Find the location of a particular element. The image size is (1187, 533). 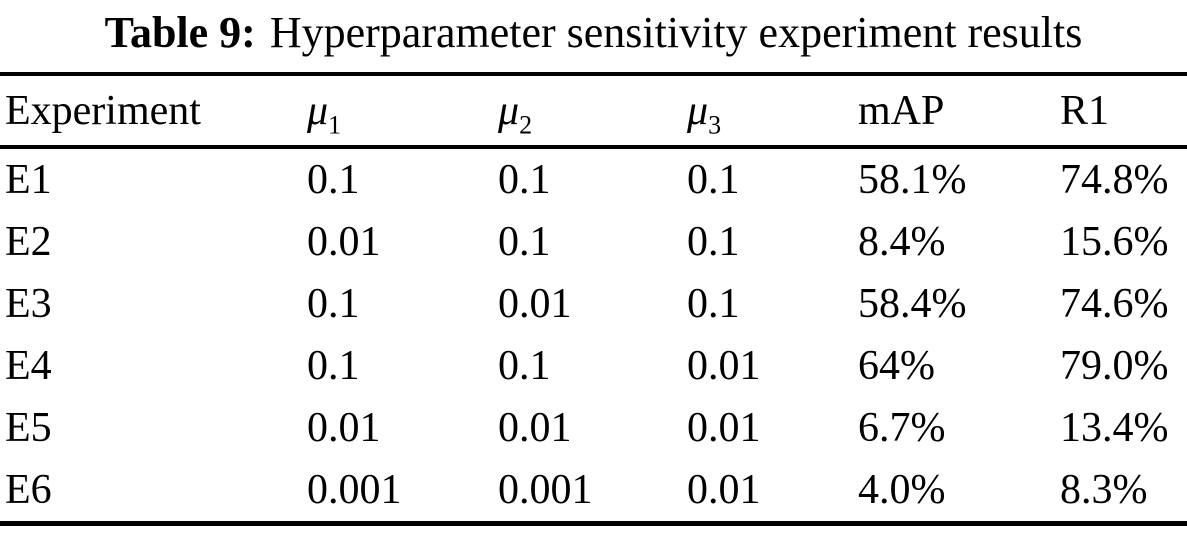

mu3-subscript: 3 is located at coordinates (715, 124).